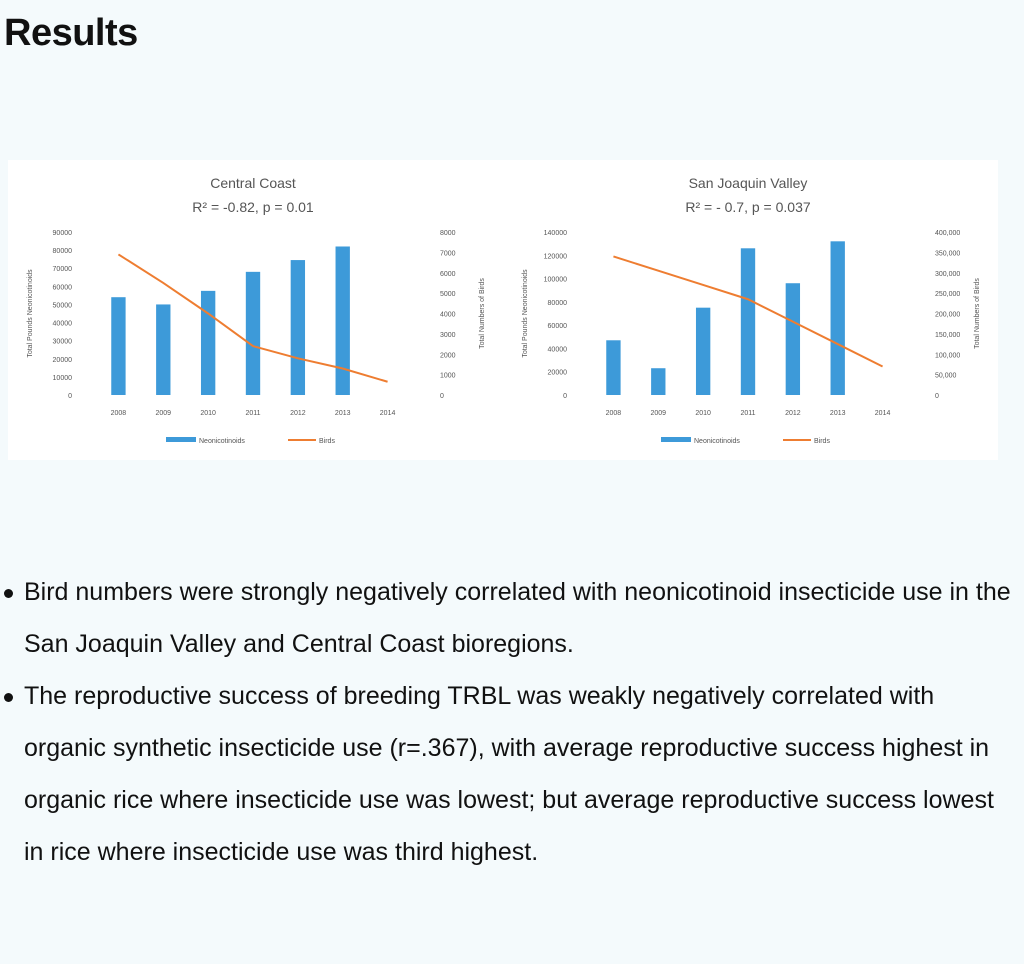  What do you see at coordinates (947, 315) in the screenshot?
I see `y2-tick-label: 200,000` at bounding box center [947, 315].